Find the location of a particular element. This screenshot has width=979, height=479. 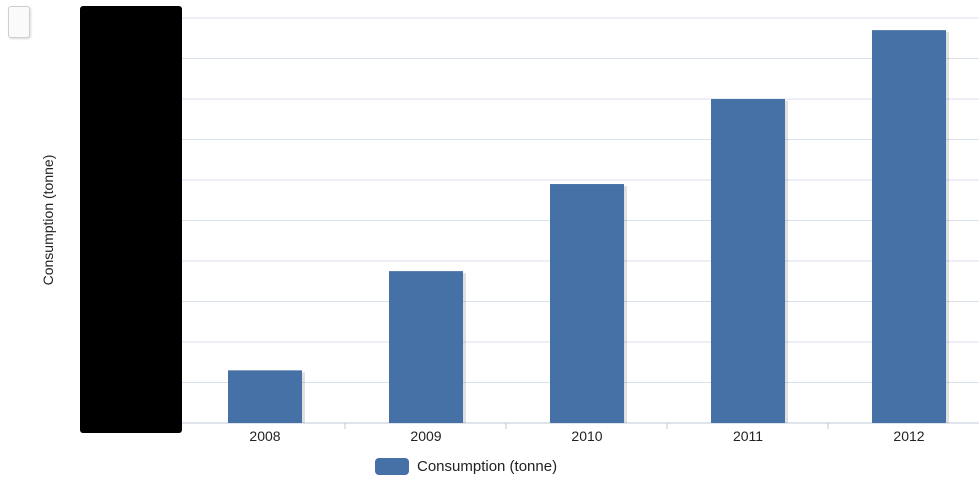

bar-2008 is located at coordinates (265, 396).